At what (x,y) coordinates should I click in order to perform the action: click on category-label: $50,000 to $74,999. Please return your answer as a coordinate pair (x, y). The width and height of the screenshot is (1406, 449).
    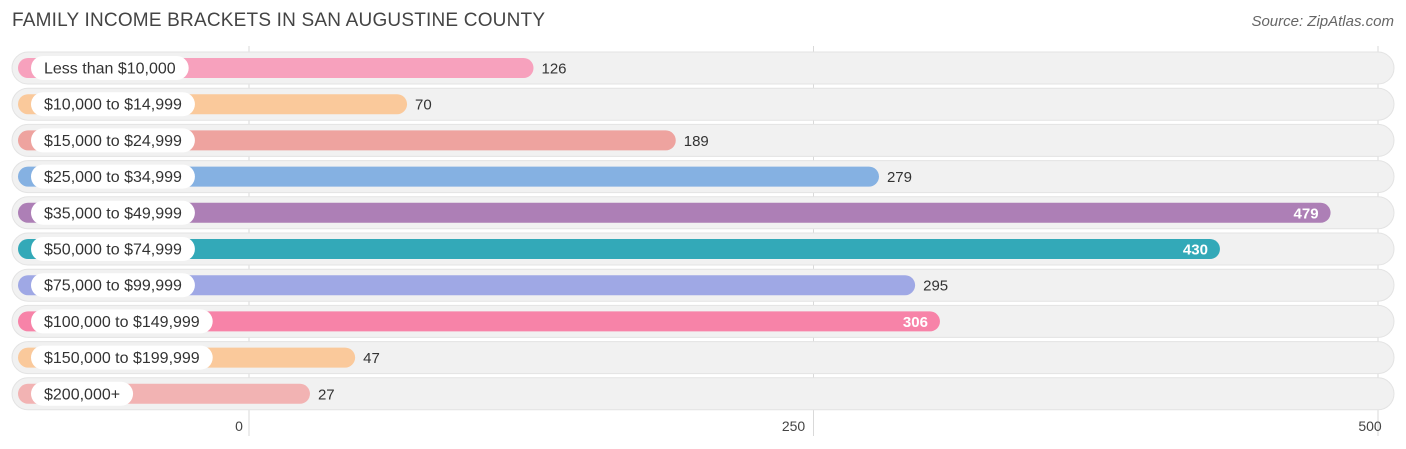
    Looking at the image, I should click on (113, 250).